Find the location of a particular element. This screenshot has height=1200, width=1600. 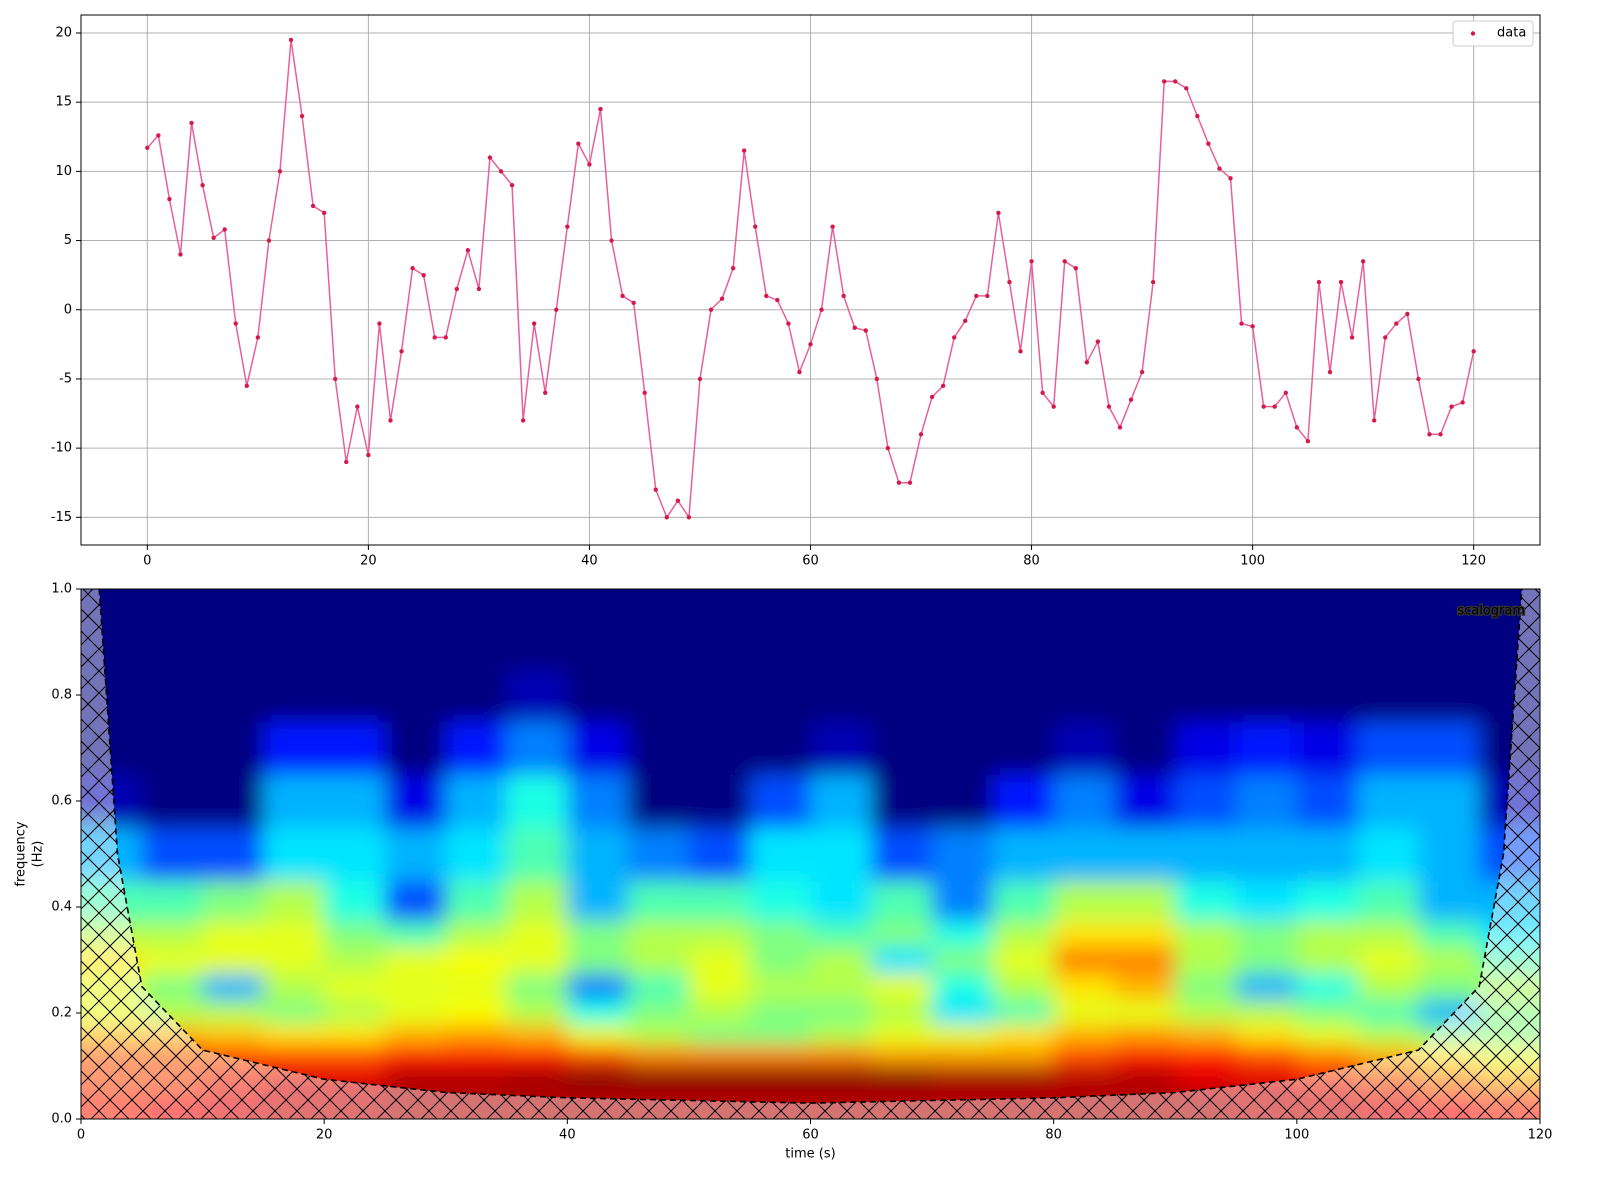

legend-marker is located at coordinates (1473, 33).